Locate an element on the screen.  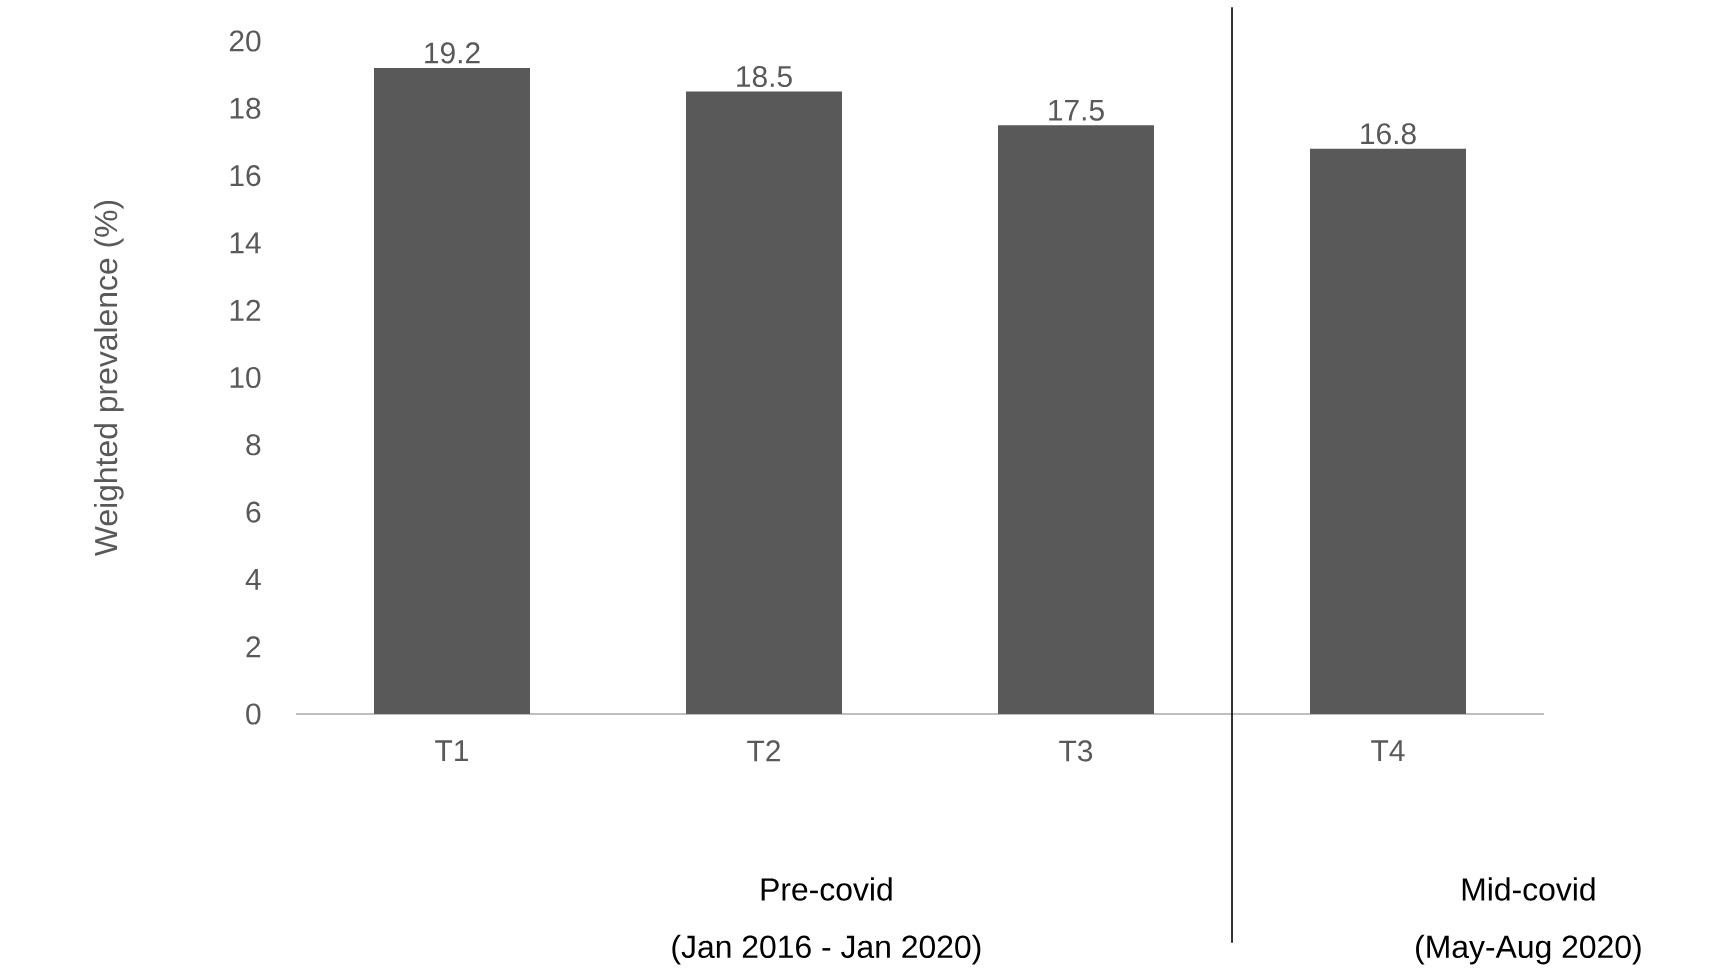
y-tick-label: 4 is located at coordinates (253, 579).